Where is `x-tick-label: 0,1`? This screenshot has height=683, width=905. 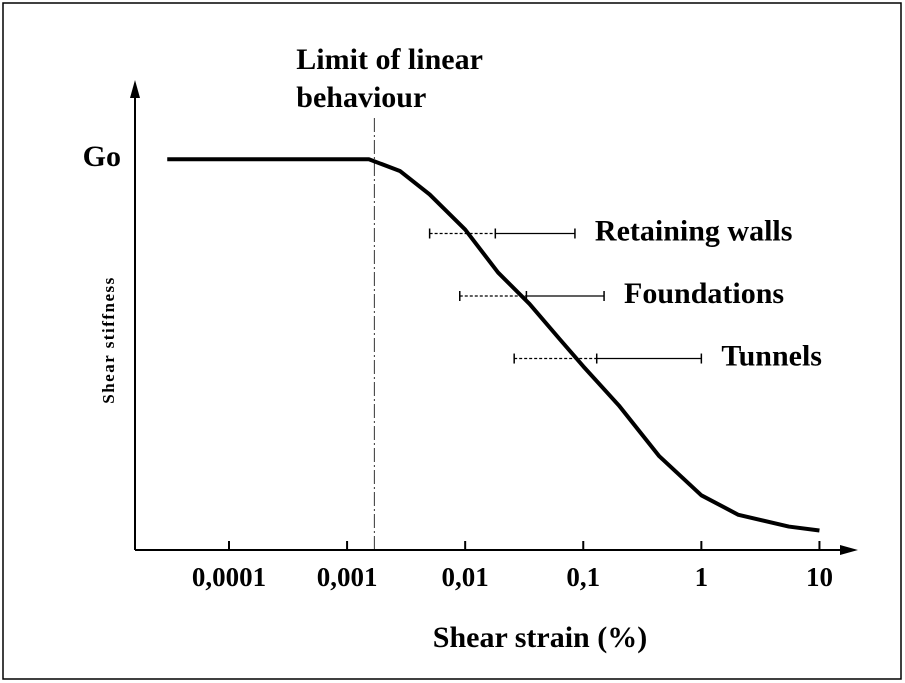 x-tick-label: 0,1 is located at coordinates (583, 577).